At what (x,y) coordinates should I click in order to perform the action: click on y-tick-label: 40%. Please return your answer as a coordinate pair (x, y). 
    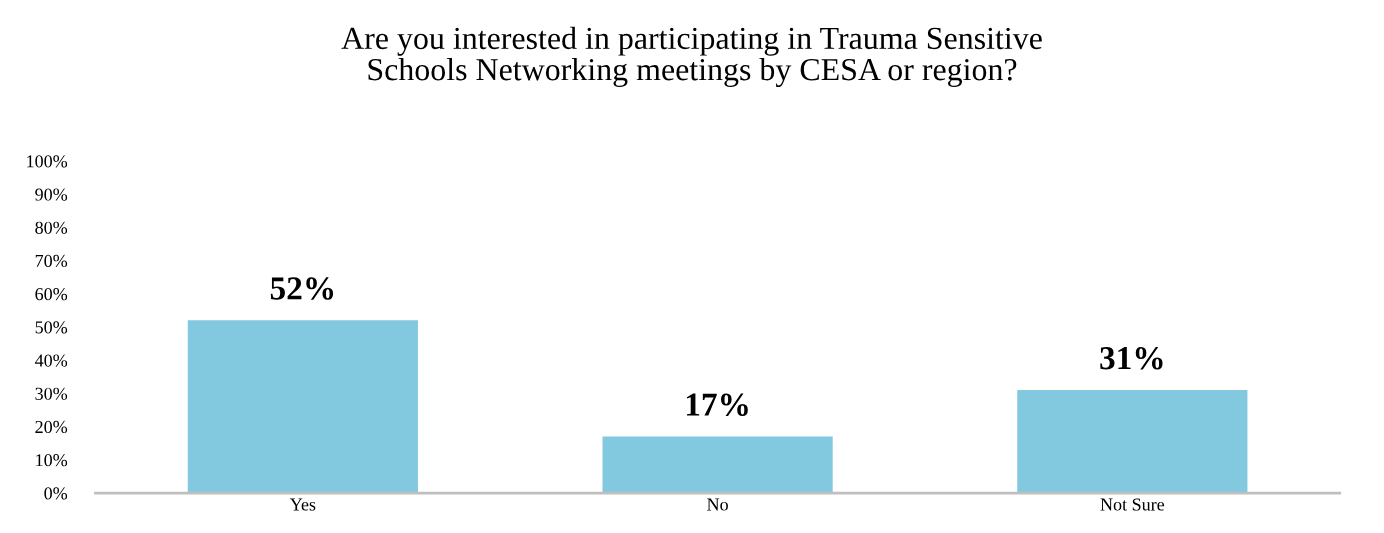
    Looking at the image, I should click on (51, 360).